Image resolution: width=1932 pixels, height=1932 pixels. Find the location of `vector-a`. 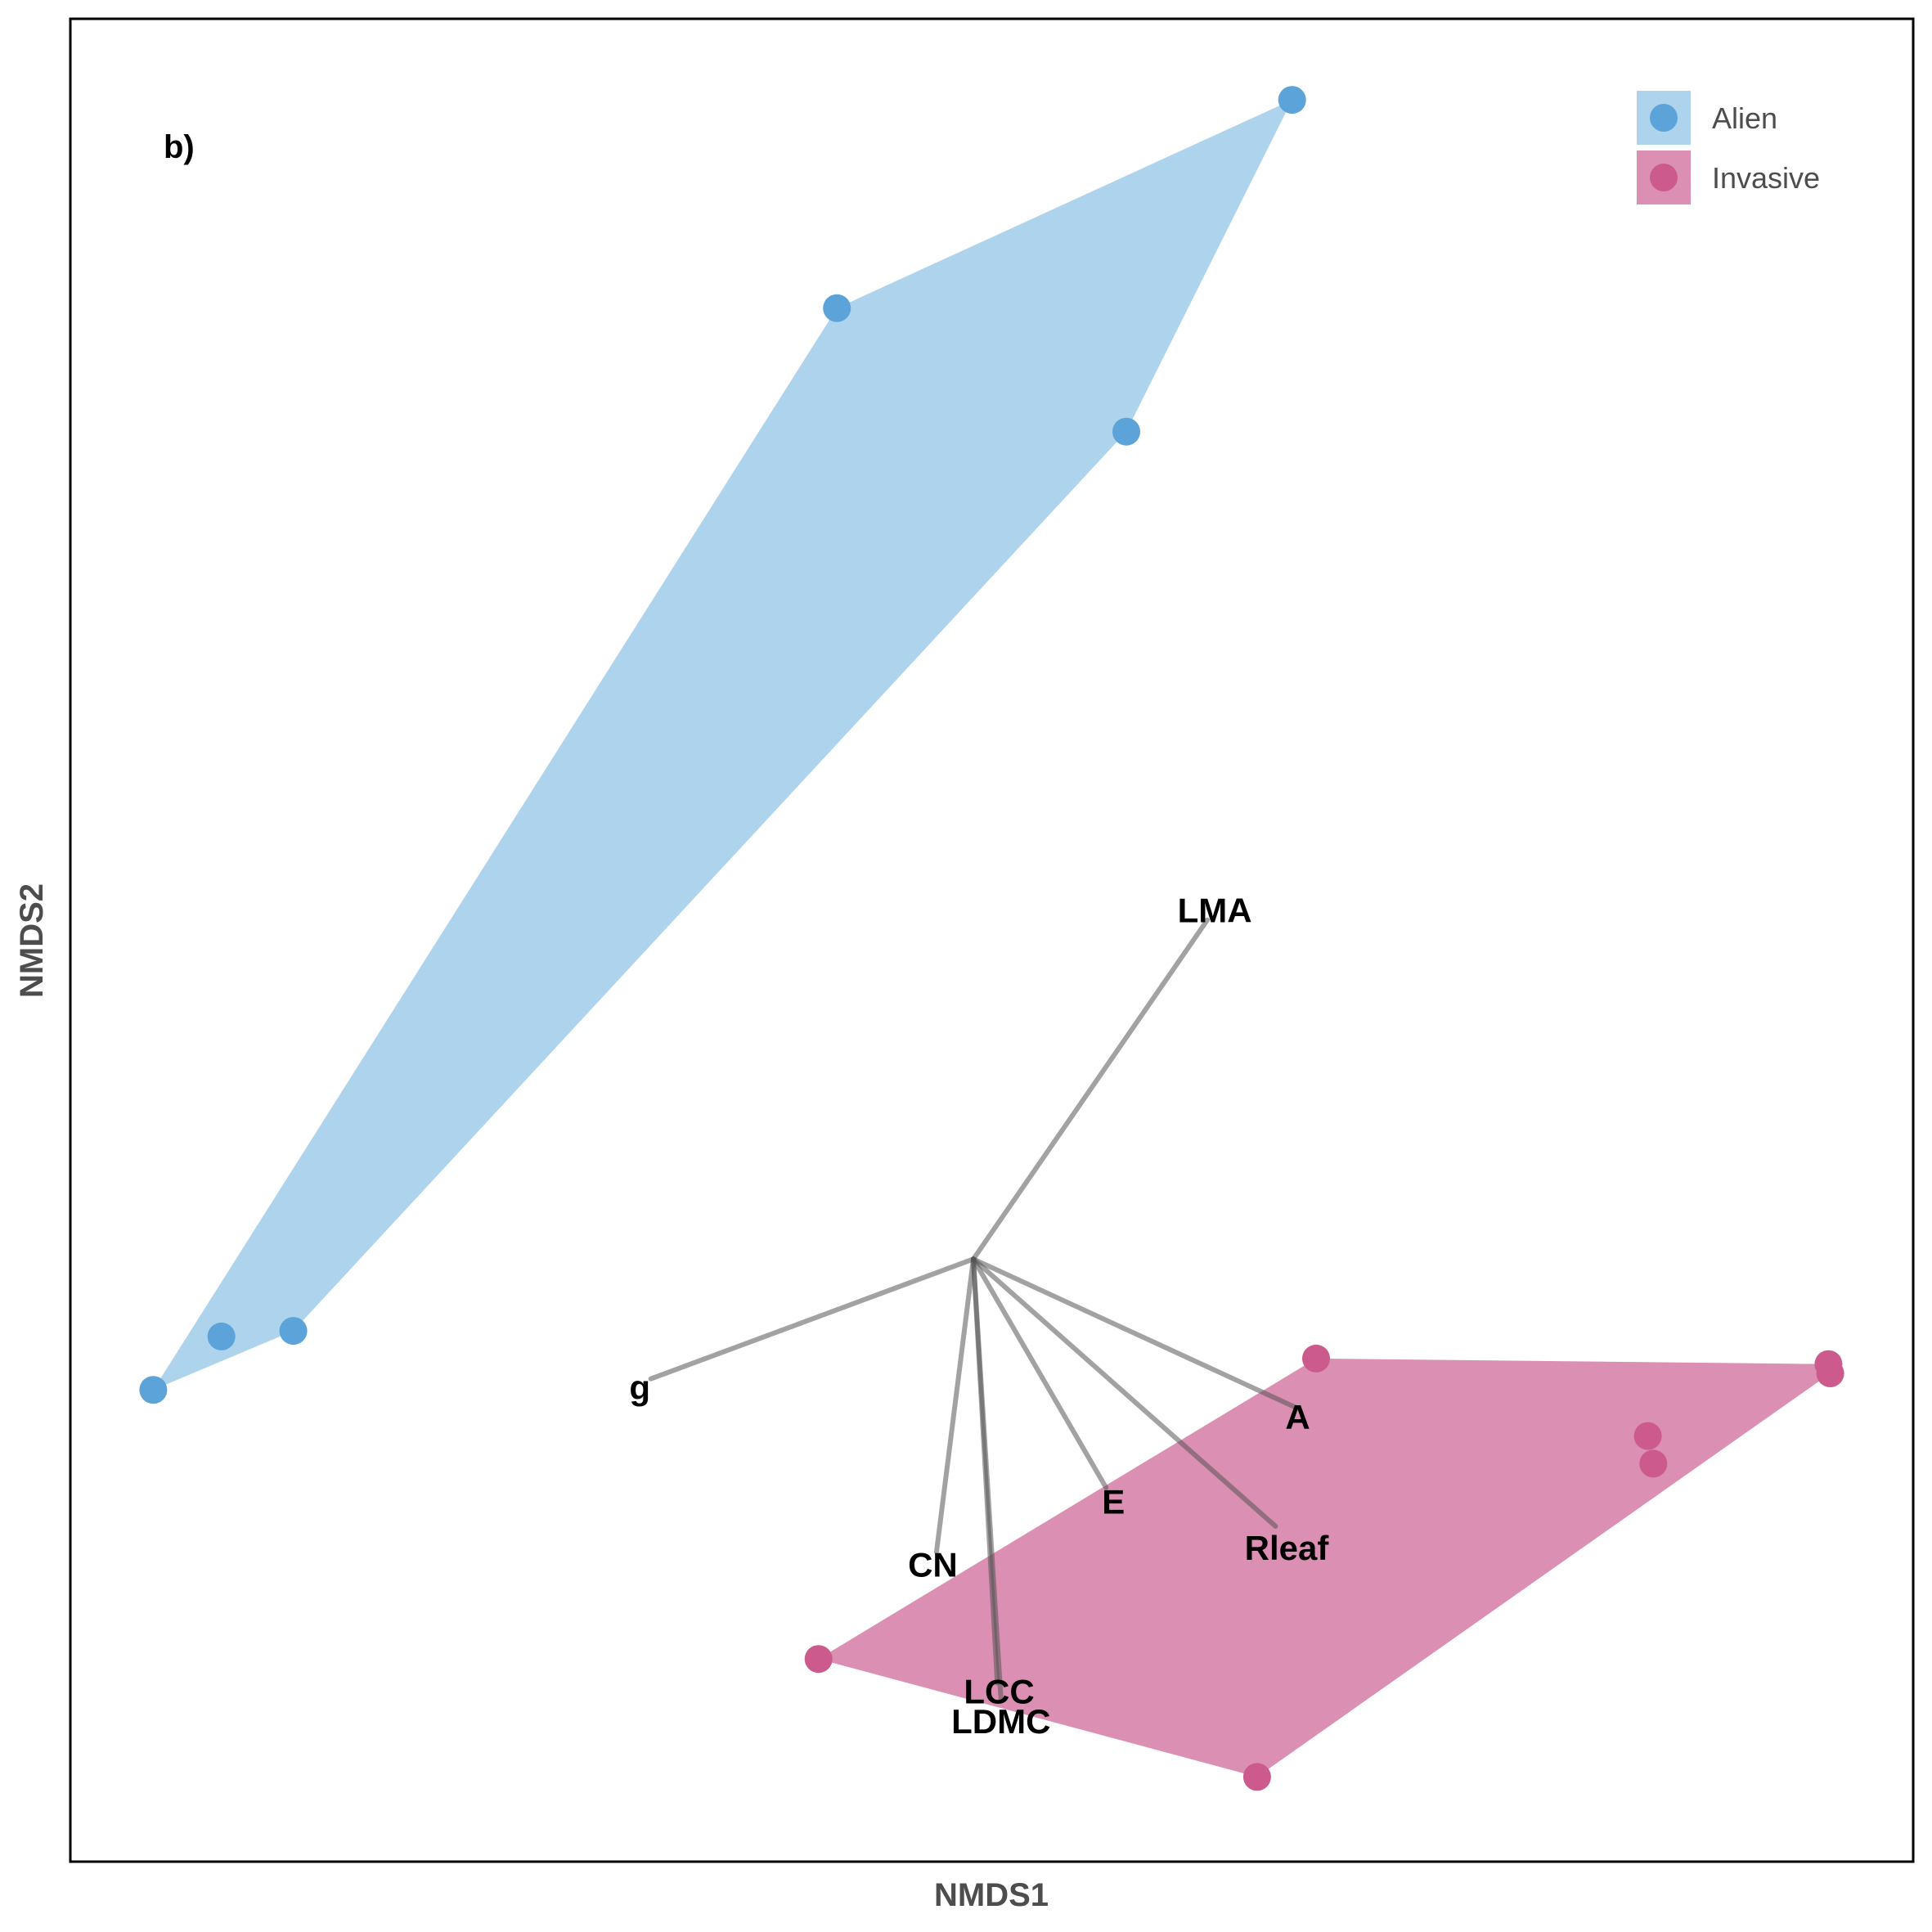

vector-a is located at coordinates (1136, 1334).